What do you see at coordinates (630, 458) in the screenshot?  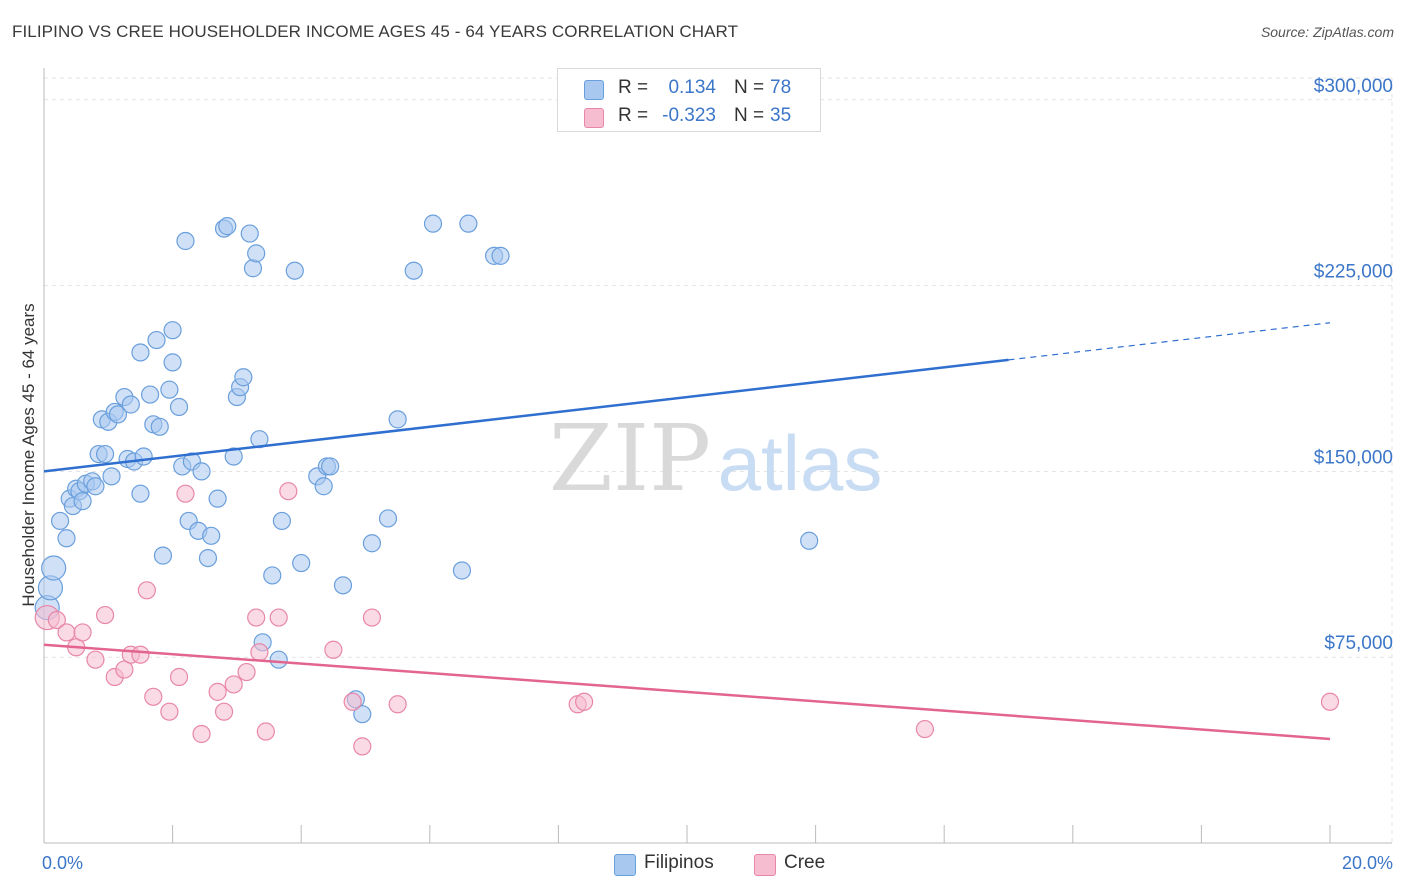 I see `watermark-zip: ZIP` at bounding box center [630, 458].